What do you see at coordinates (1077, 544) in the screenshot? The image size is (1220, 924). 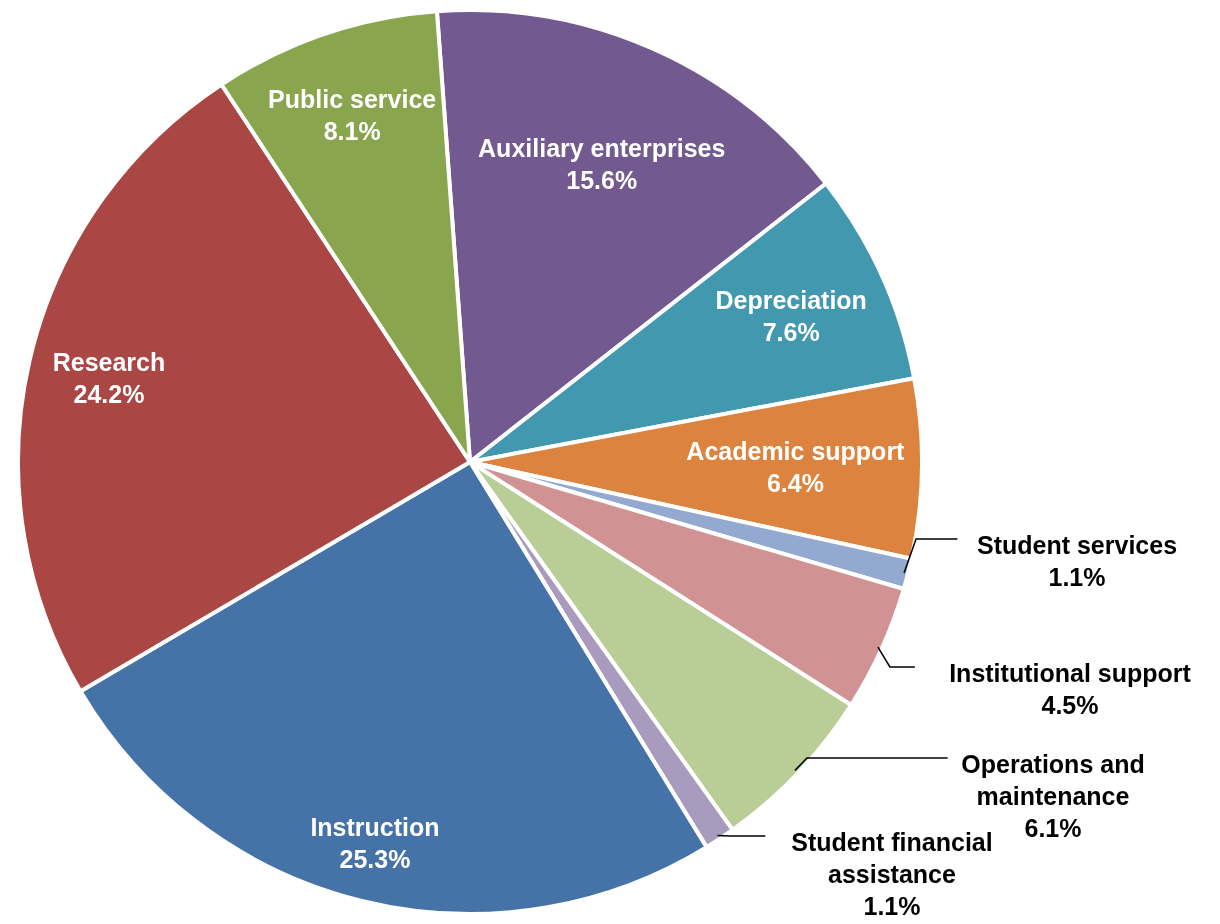 I see `slice-label: Student services` at bounding box center [1077, 544].